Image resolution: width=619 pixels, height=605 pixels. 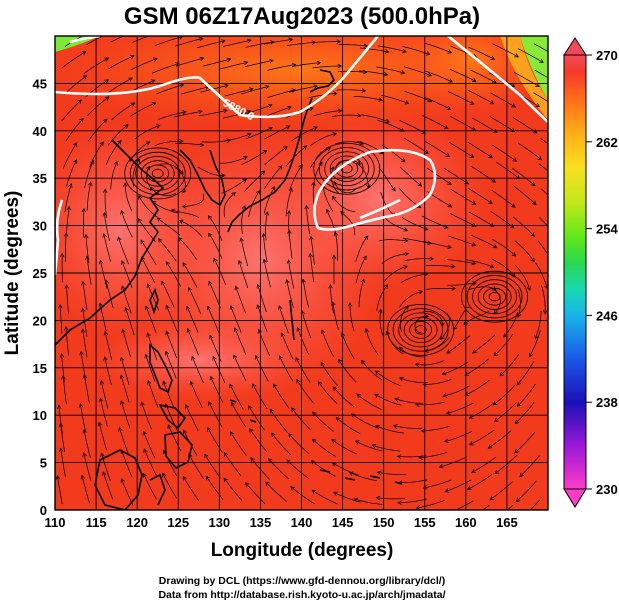 I want to click on coast-visayas, so click(x=172, y=416).